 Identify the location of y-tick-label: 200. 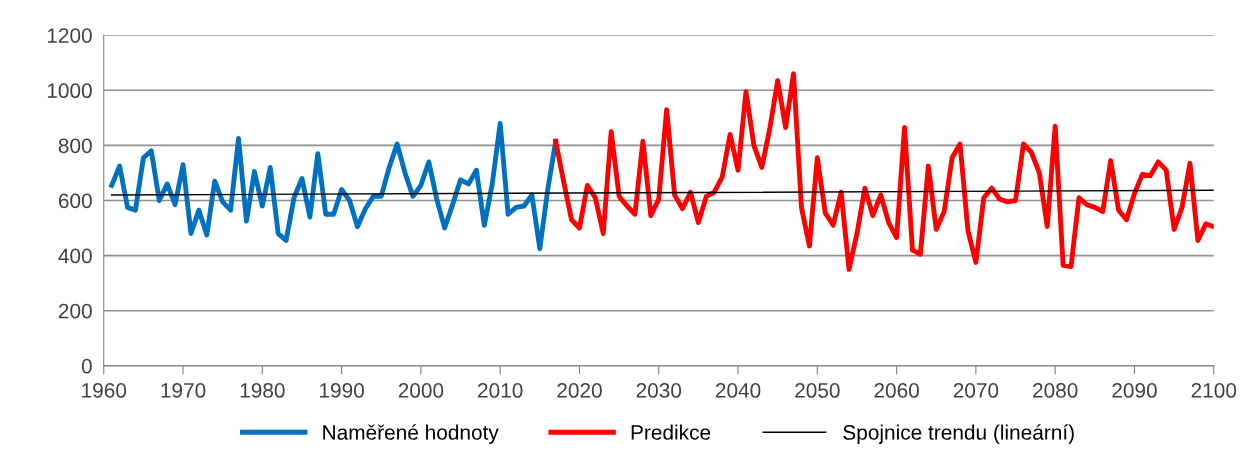
(75, 311).